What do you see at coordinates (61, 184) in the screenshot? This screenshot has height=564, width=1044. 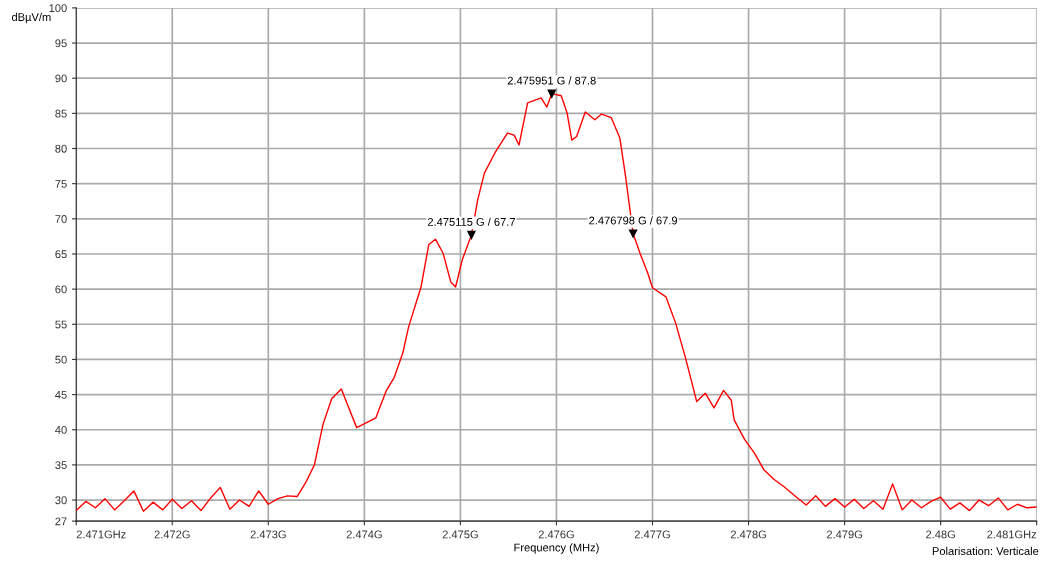 I see `y-tick-label: 75` at bounding box center [61, 184].